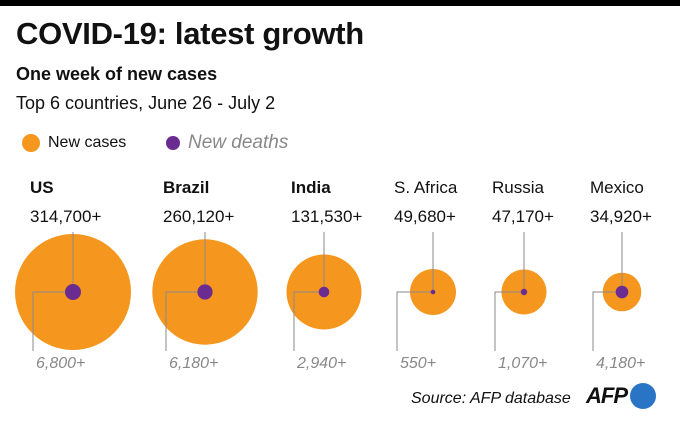  What do you see at coordinates (238, 142) in the screenshot?
I see `legend-deaths-label: New deaths` at bounding box center [238, 142].